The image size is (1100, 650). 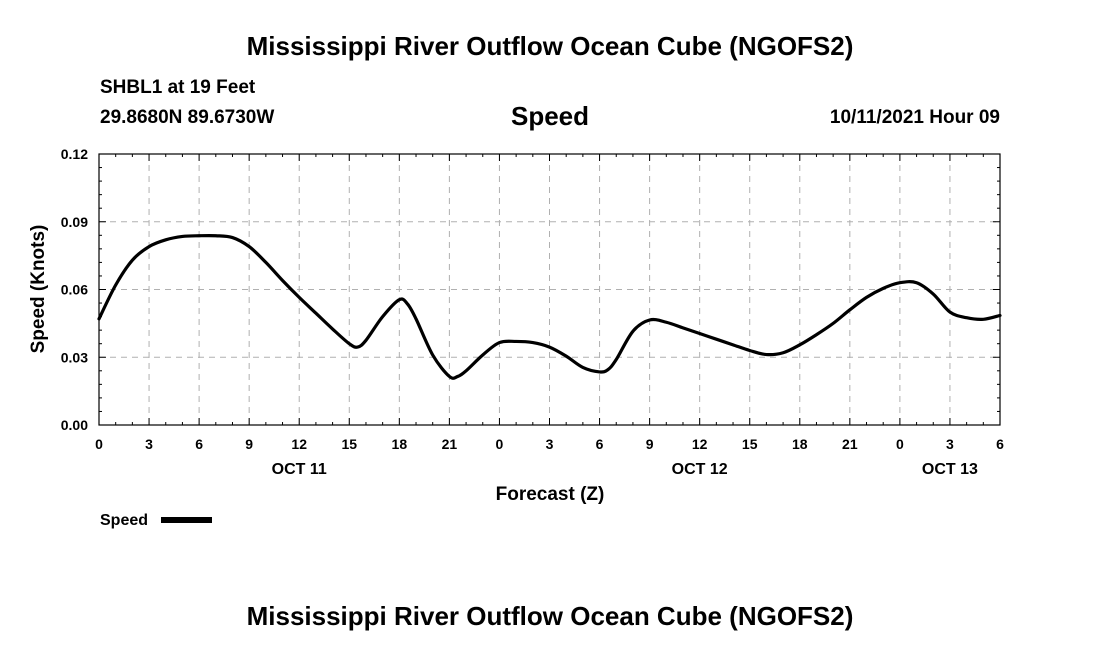 What do you see at coordinates (950, 469) in the screenshot?
I see `date-label: OCT 13` at bounding box center [950, 469].